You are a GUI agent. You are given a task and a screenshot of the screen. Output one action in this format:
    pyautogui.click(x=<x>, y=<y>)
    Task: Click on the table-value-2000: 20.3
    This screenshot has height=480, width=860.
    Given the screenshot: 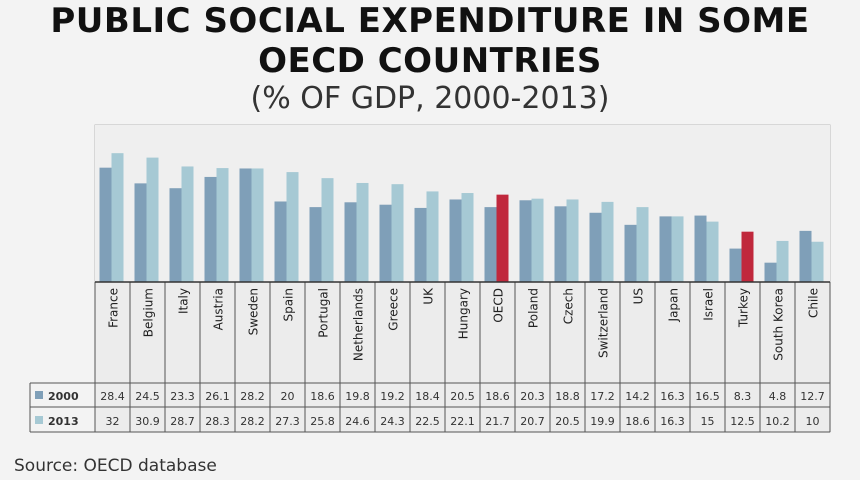 What is the action you would take?
    pyautogui.click(x=532, y=396)
    